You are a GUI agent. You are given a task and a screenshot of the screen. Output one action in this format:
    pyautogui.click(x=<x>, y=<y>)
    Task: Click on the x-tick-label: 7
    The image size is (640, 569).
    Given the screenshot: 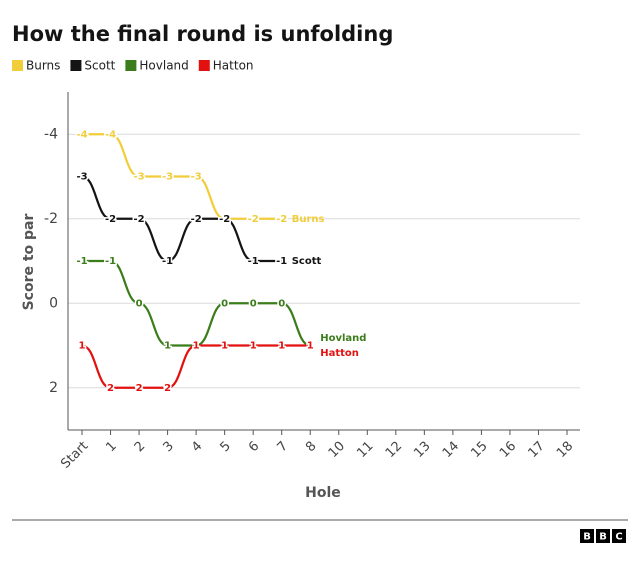 What is the action you would take?
    pyautogui.click(x=283, y=447)
    